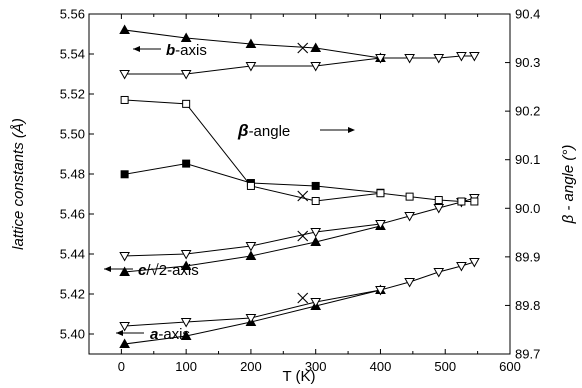 The height and width of the screenshot is (388, 582). I want to click on y-left-tick-label: 5.46, so click(72, 214).